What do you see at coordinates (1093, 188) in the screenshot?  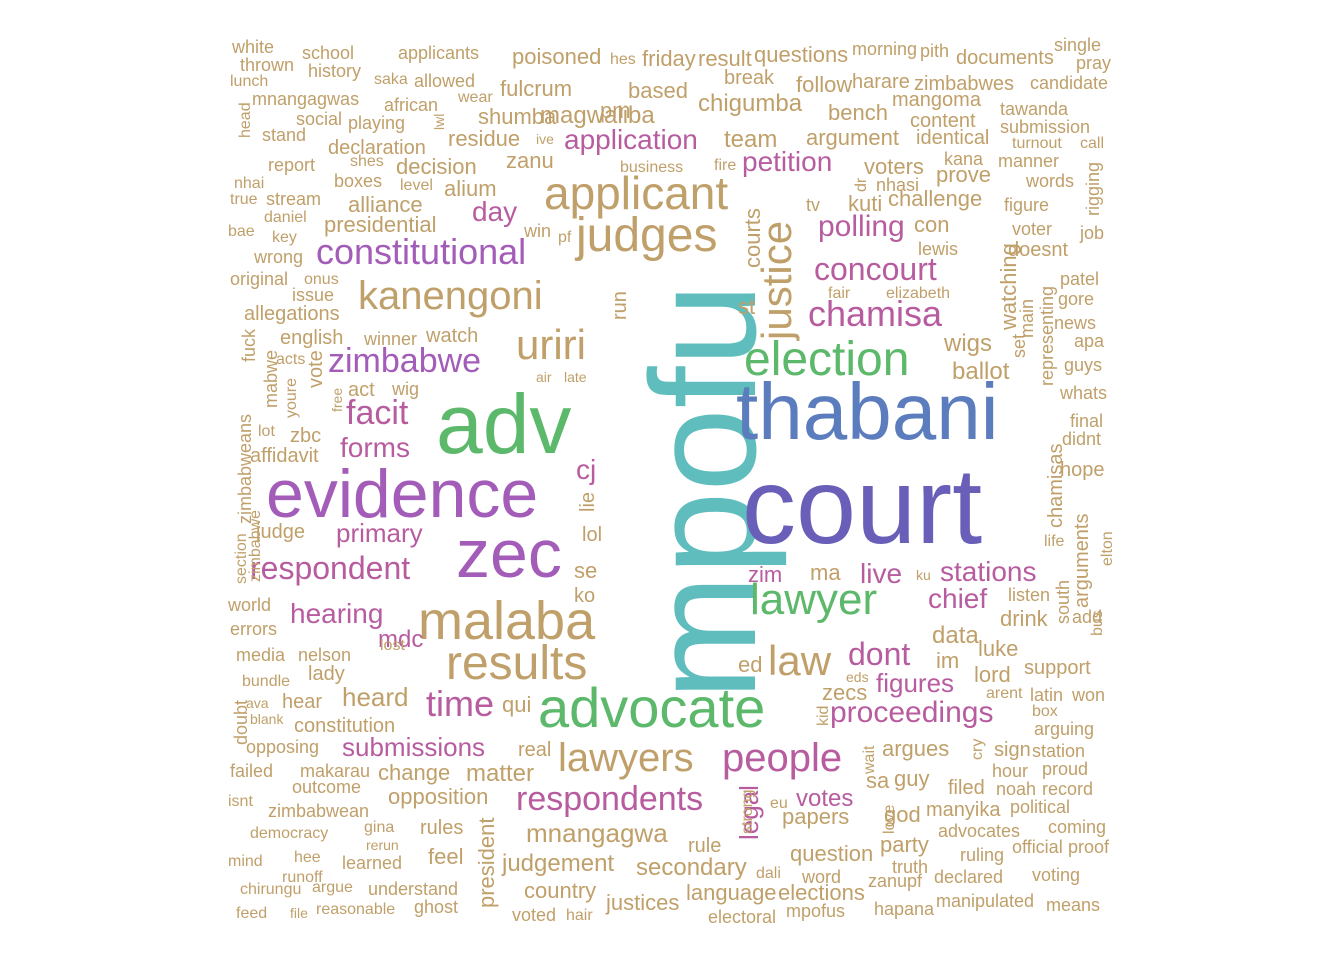 I see `word-rigging: rigging` at bounding box center [1093, 188].